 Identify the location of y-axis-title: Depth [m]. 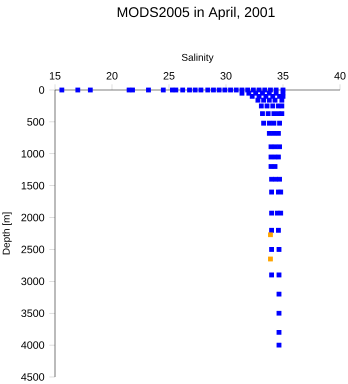
(7, 233).